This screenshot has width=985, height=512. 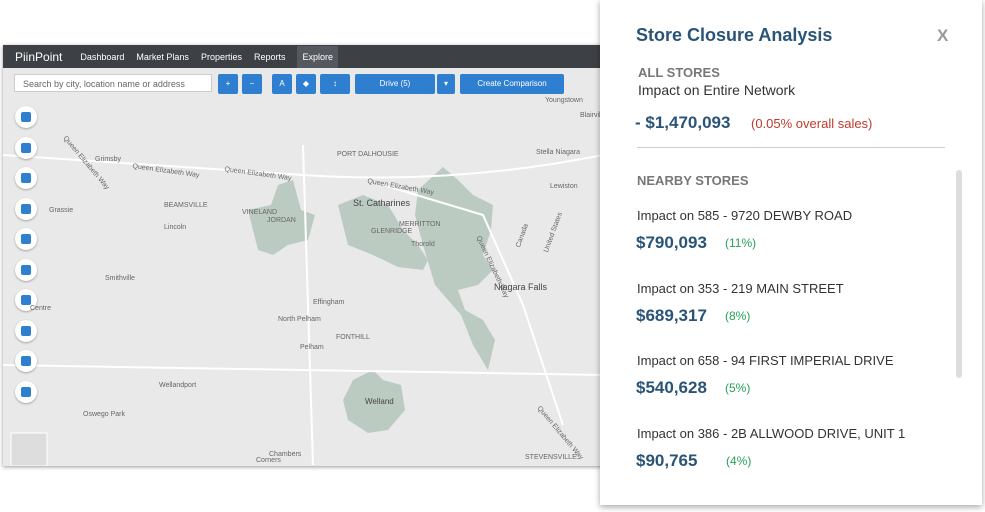 I want to click on section-heading: ALL STORES, so click(x=679, y=72).